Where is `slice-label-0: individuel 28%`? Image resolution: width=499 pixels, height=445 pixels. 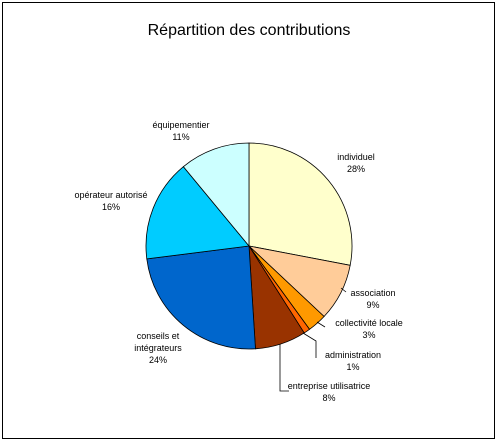 slice-label-0: individuel 28% is located at coordinates (356, 163).